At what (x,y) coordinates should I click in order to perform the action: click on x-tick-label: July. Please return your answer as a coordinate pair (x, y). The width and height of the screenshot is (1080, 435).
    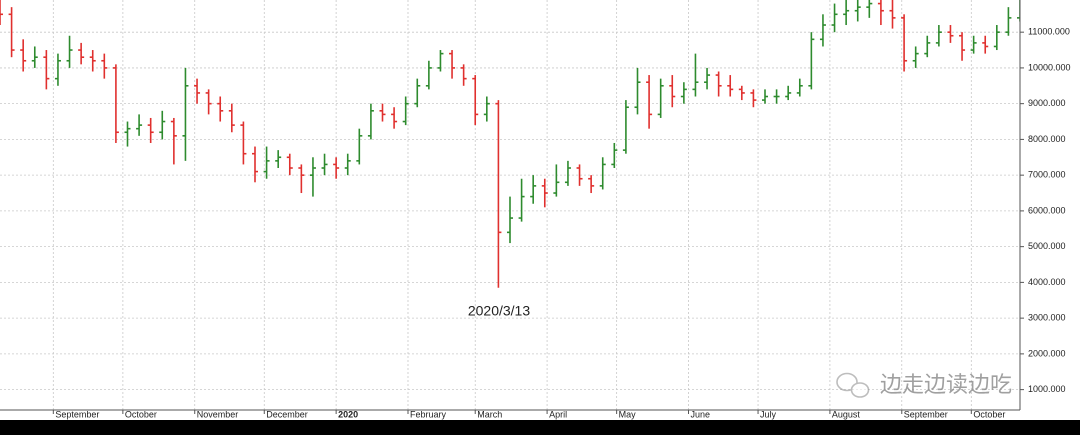
    Looking at the image, I should click on (768, 414).